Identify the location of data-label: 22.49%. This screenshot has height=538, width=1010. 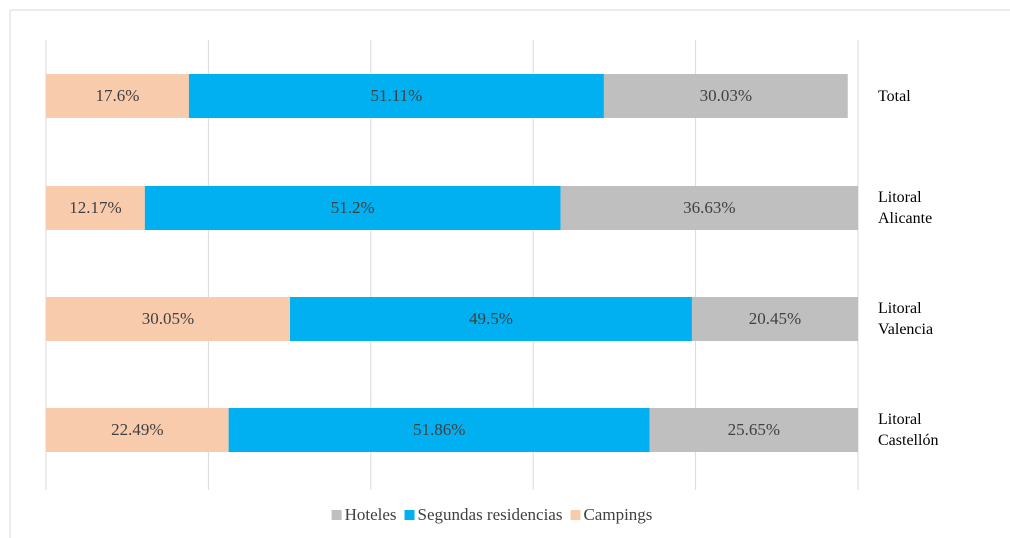
(137, 429).